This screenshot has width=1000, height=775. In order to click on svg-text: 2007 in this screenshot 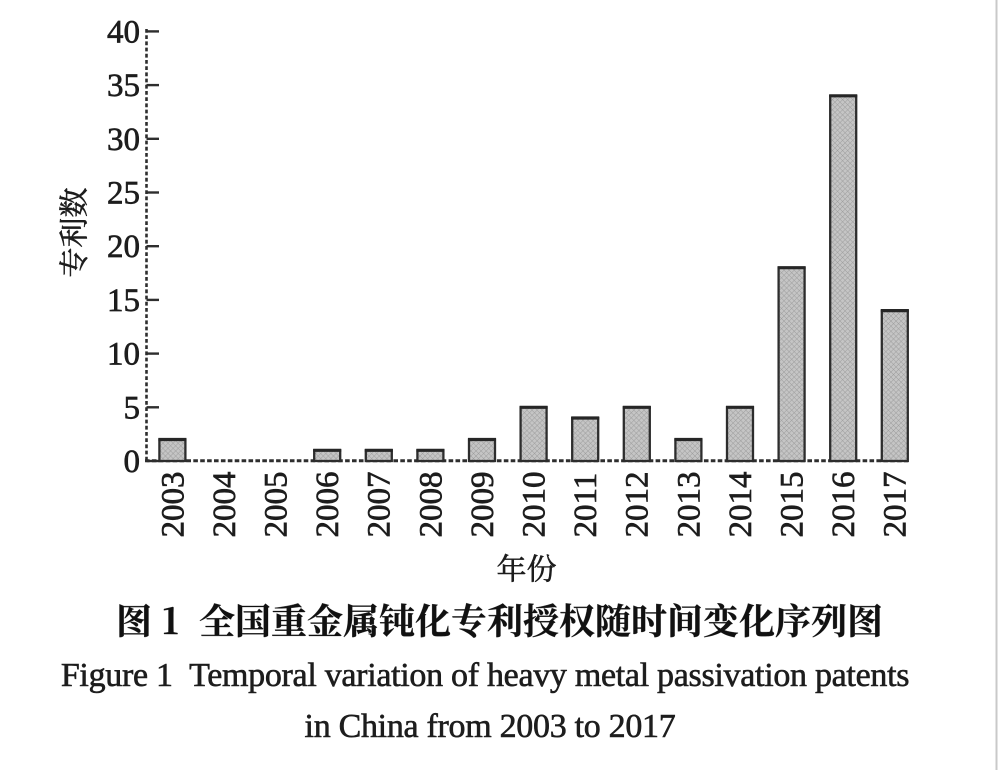, I will do `click(380, 505)`.